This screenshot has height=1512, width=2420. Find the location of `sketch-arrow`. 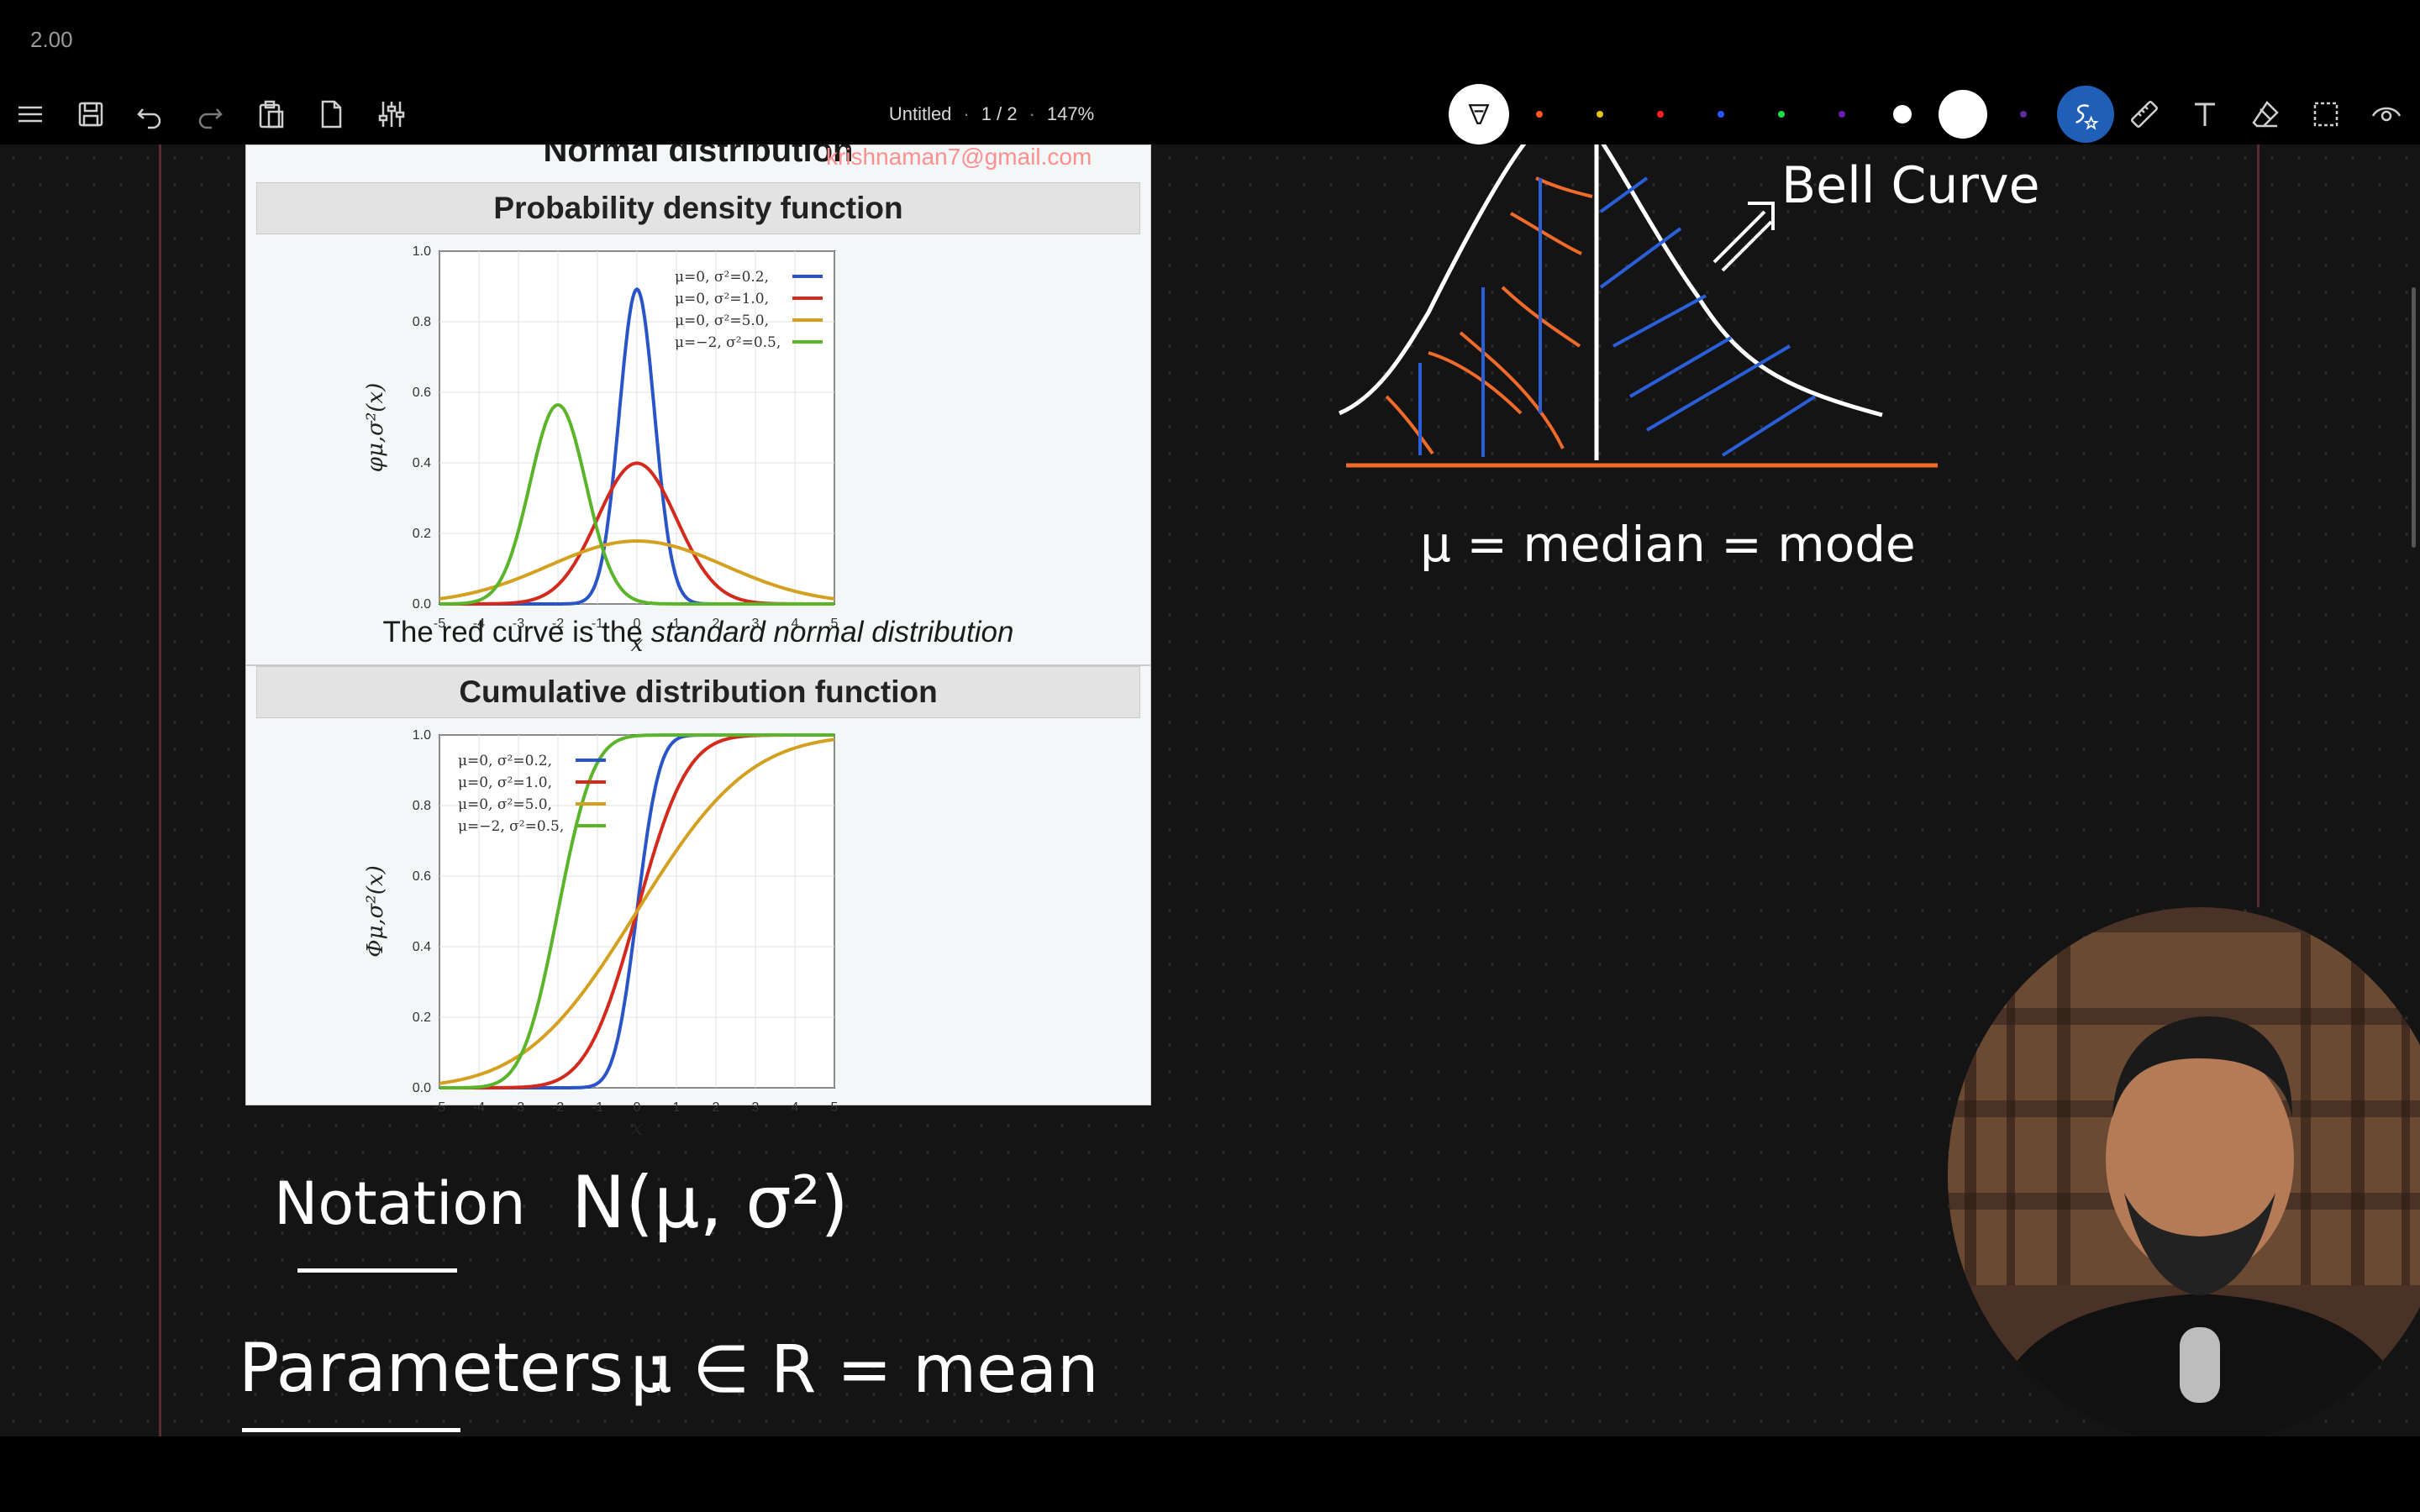

sketch-arrow is located at coordinates (1743, 237).